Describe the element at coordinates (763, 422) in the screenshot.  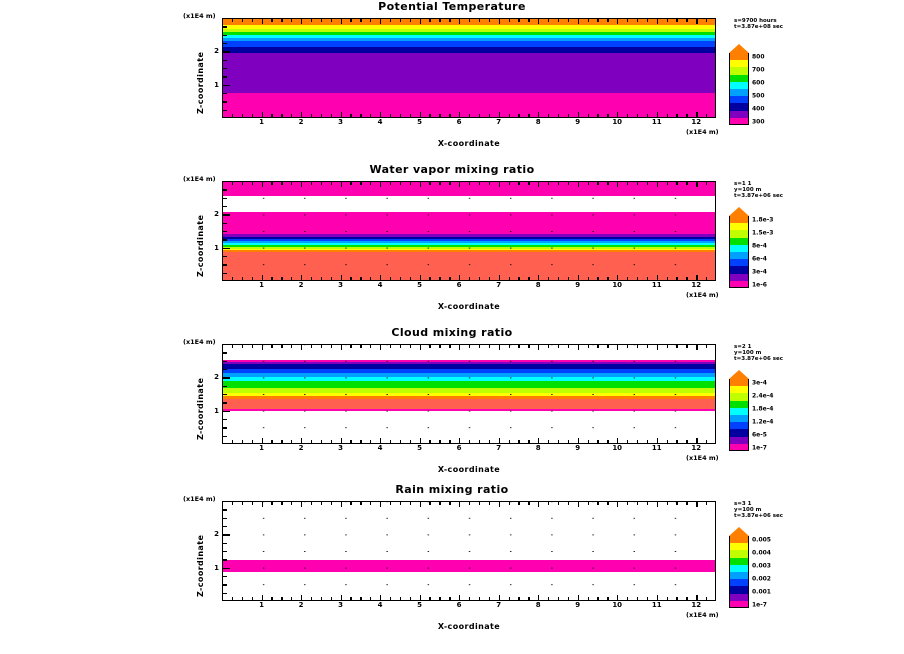
I see `colorbar-tick-label: 1.2e-4` at that location.